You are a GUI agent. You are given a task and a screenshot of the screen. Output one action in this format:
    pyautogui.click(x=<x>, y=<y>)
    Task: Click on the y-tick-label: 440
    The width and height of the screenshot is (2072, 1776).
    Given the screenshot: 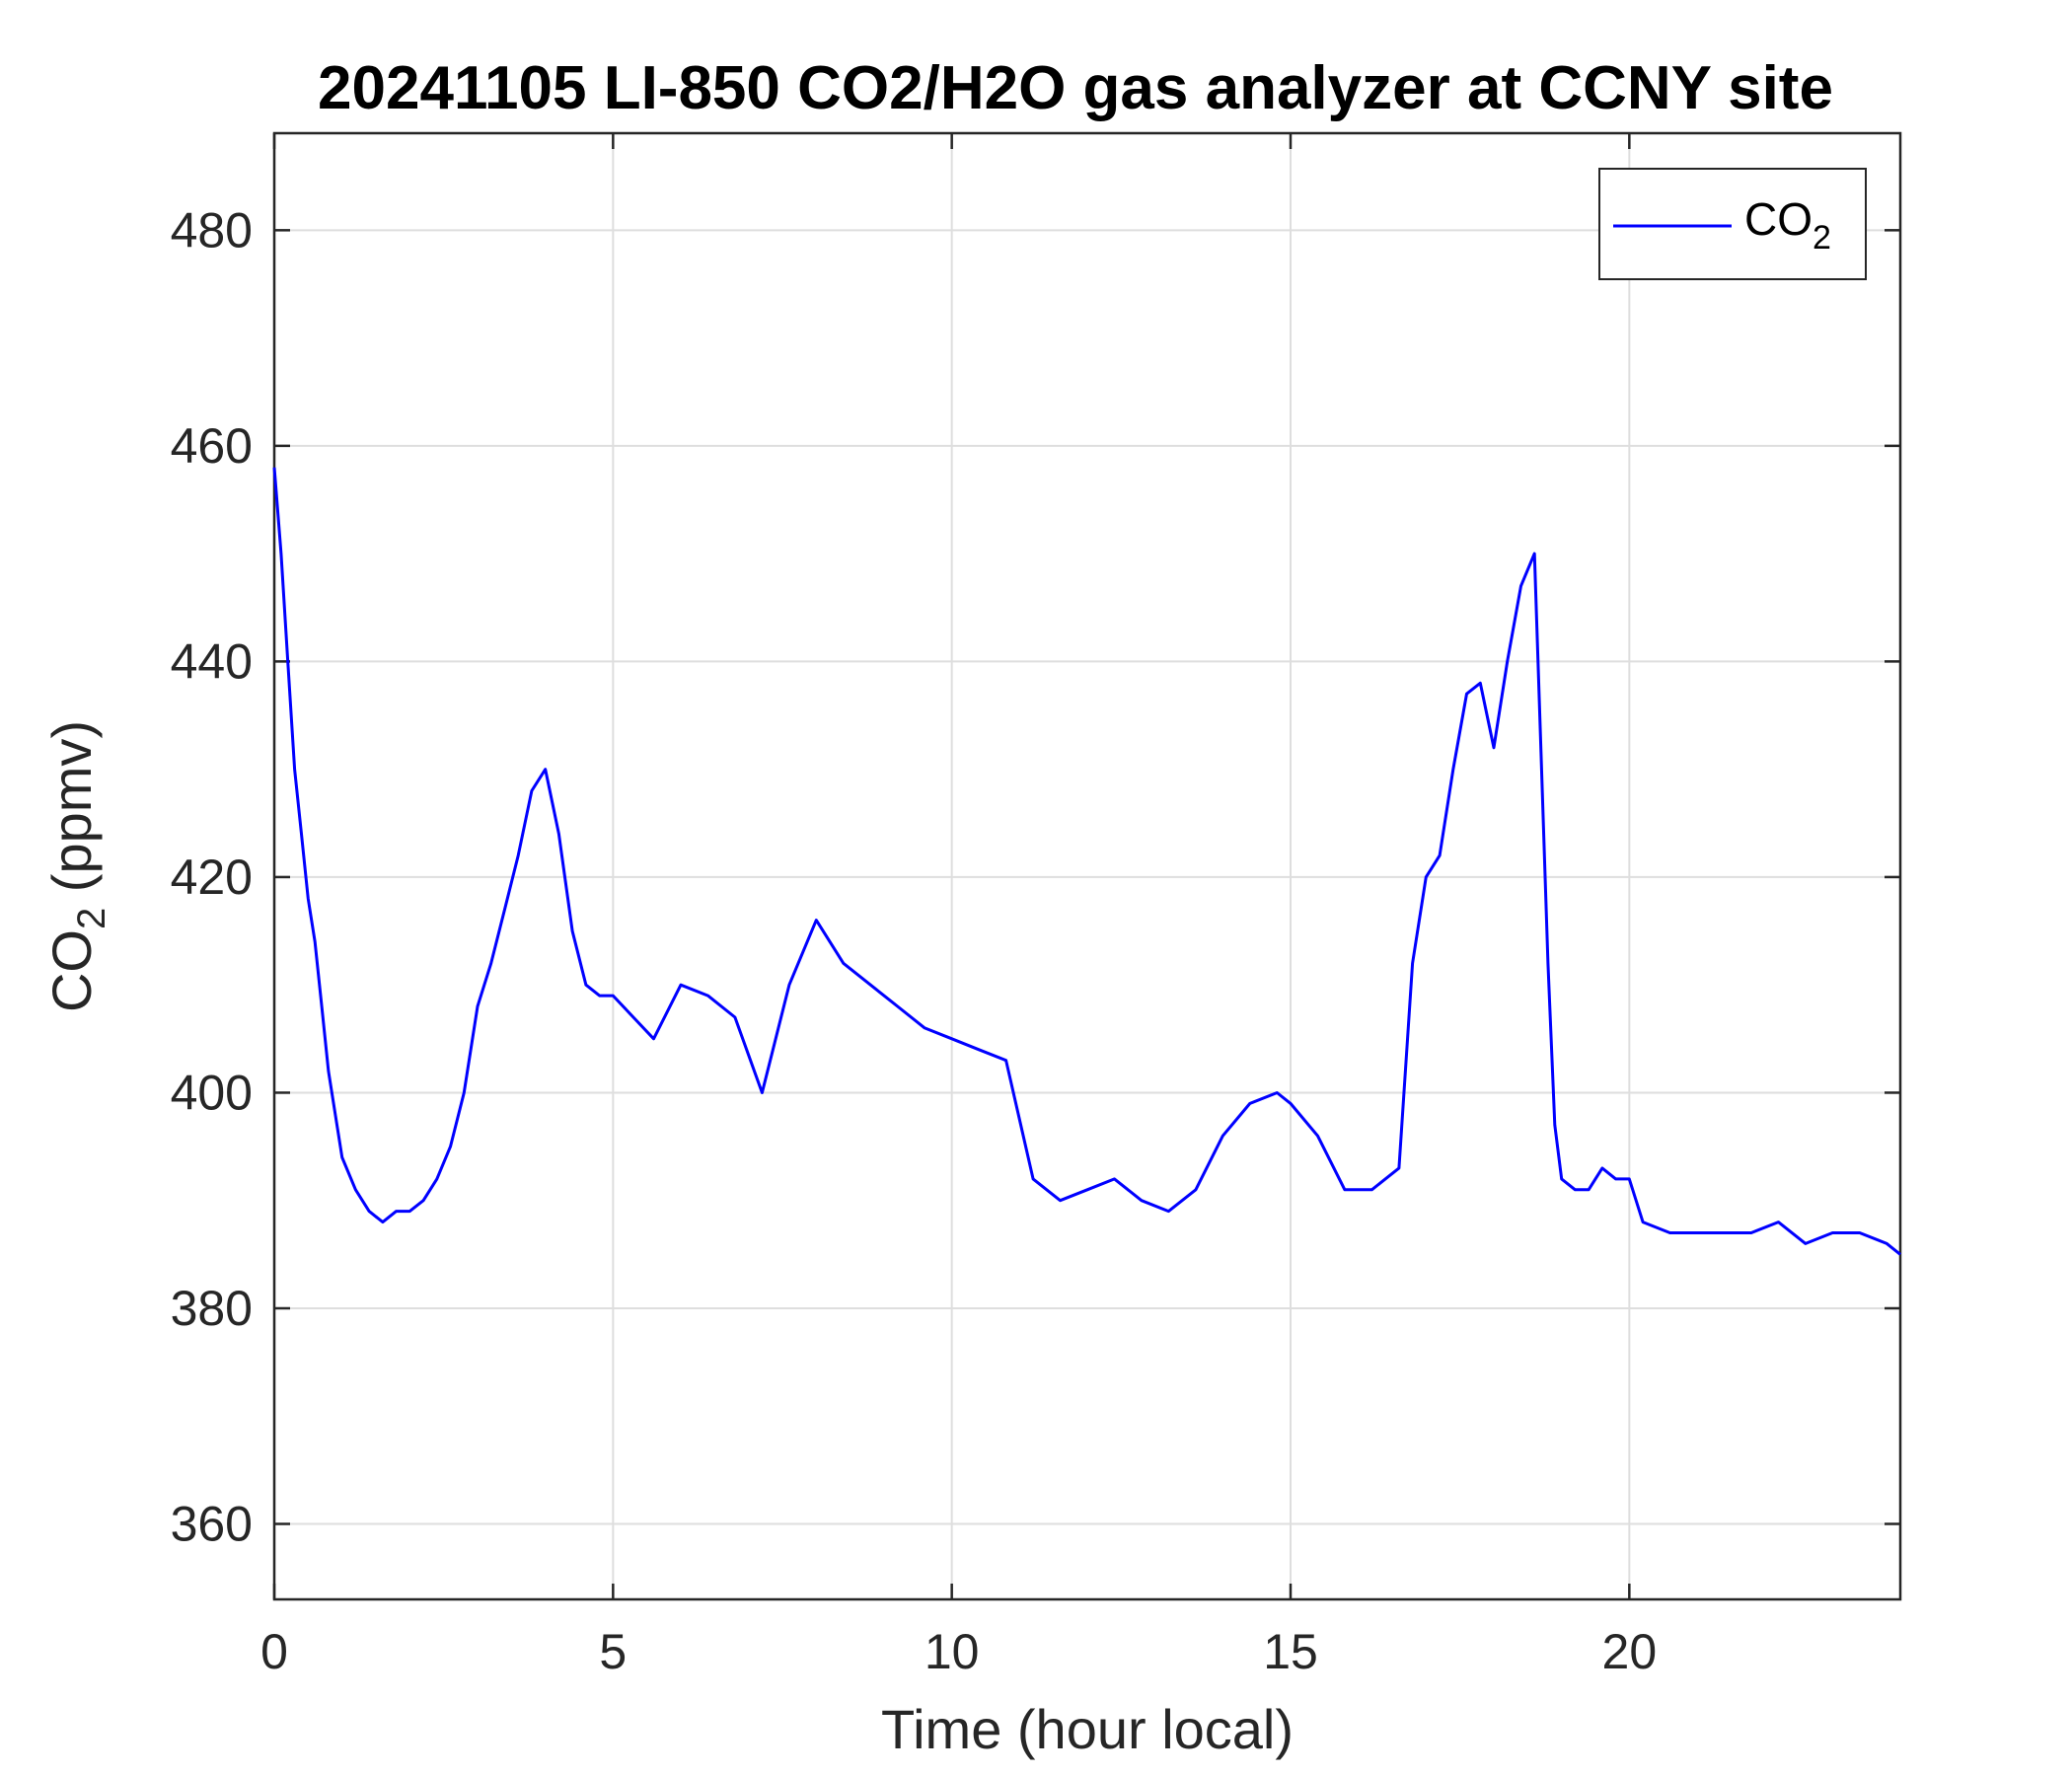 What is the action you would take?
    pyautogui.click(x=212, y=661)
    